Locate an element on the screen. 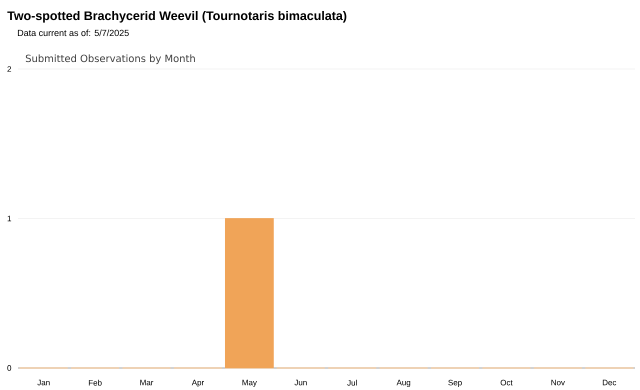  chart-subtitle: Data current as of: 5/7/2025 is located at coordinates (73, 33).